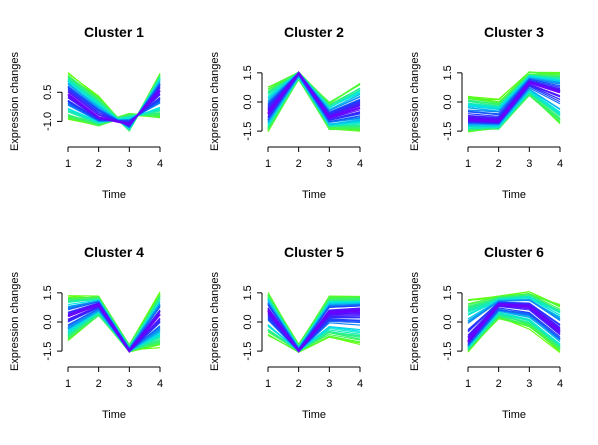 This screenshot has height=445, width=598. I want to click on panel-title: Cluster 3, so click(514, 32).